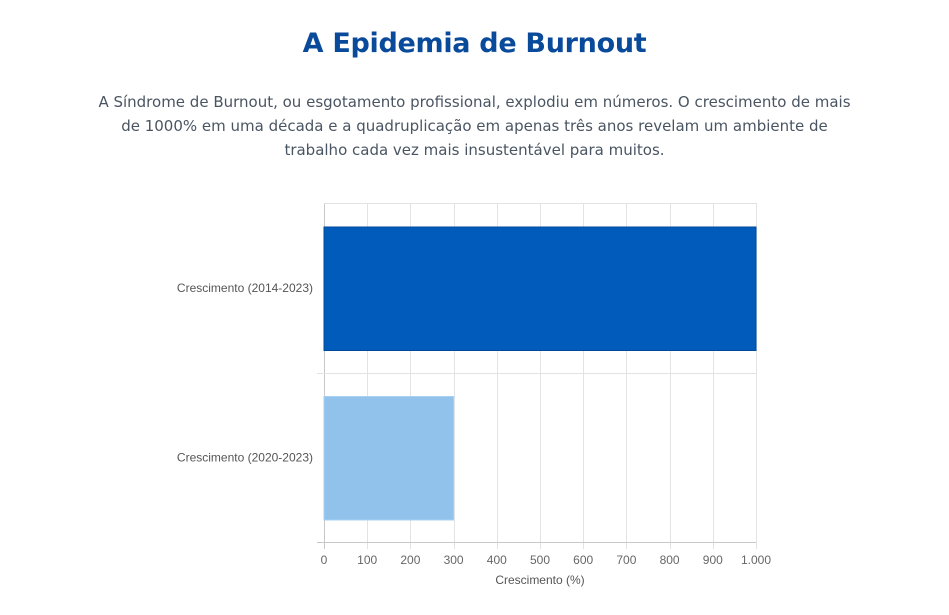  I want to click on x-tick-label: 1.000, so click(756, 560).